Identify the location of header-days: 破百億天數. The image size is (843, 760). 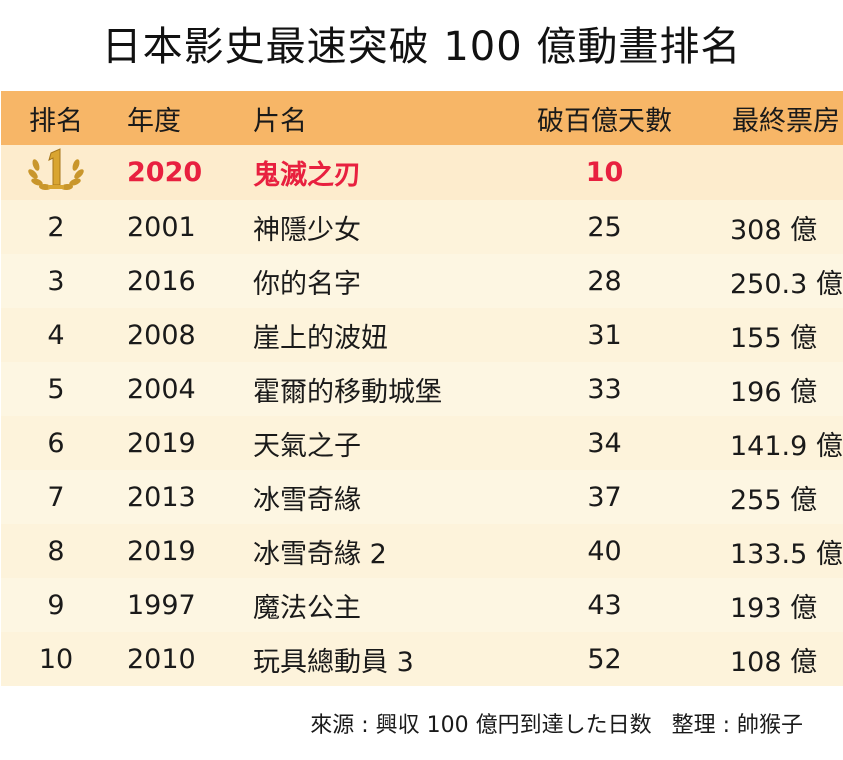
(604, 118).